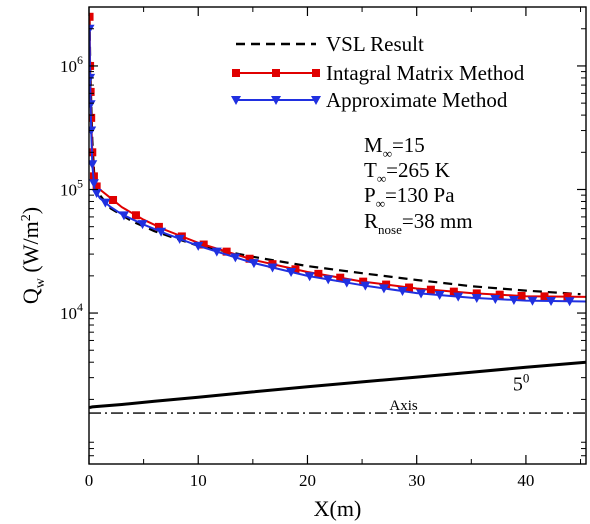 Image resolution: width=590 pixels, height=524 pixels. I want to click on y-tick-label: 10⁶, so click(71, 64).